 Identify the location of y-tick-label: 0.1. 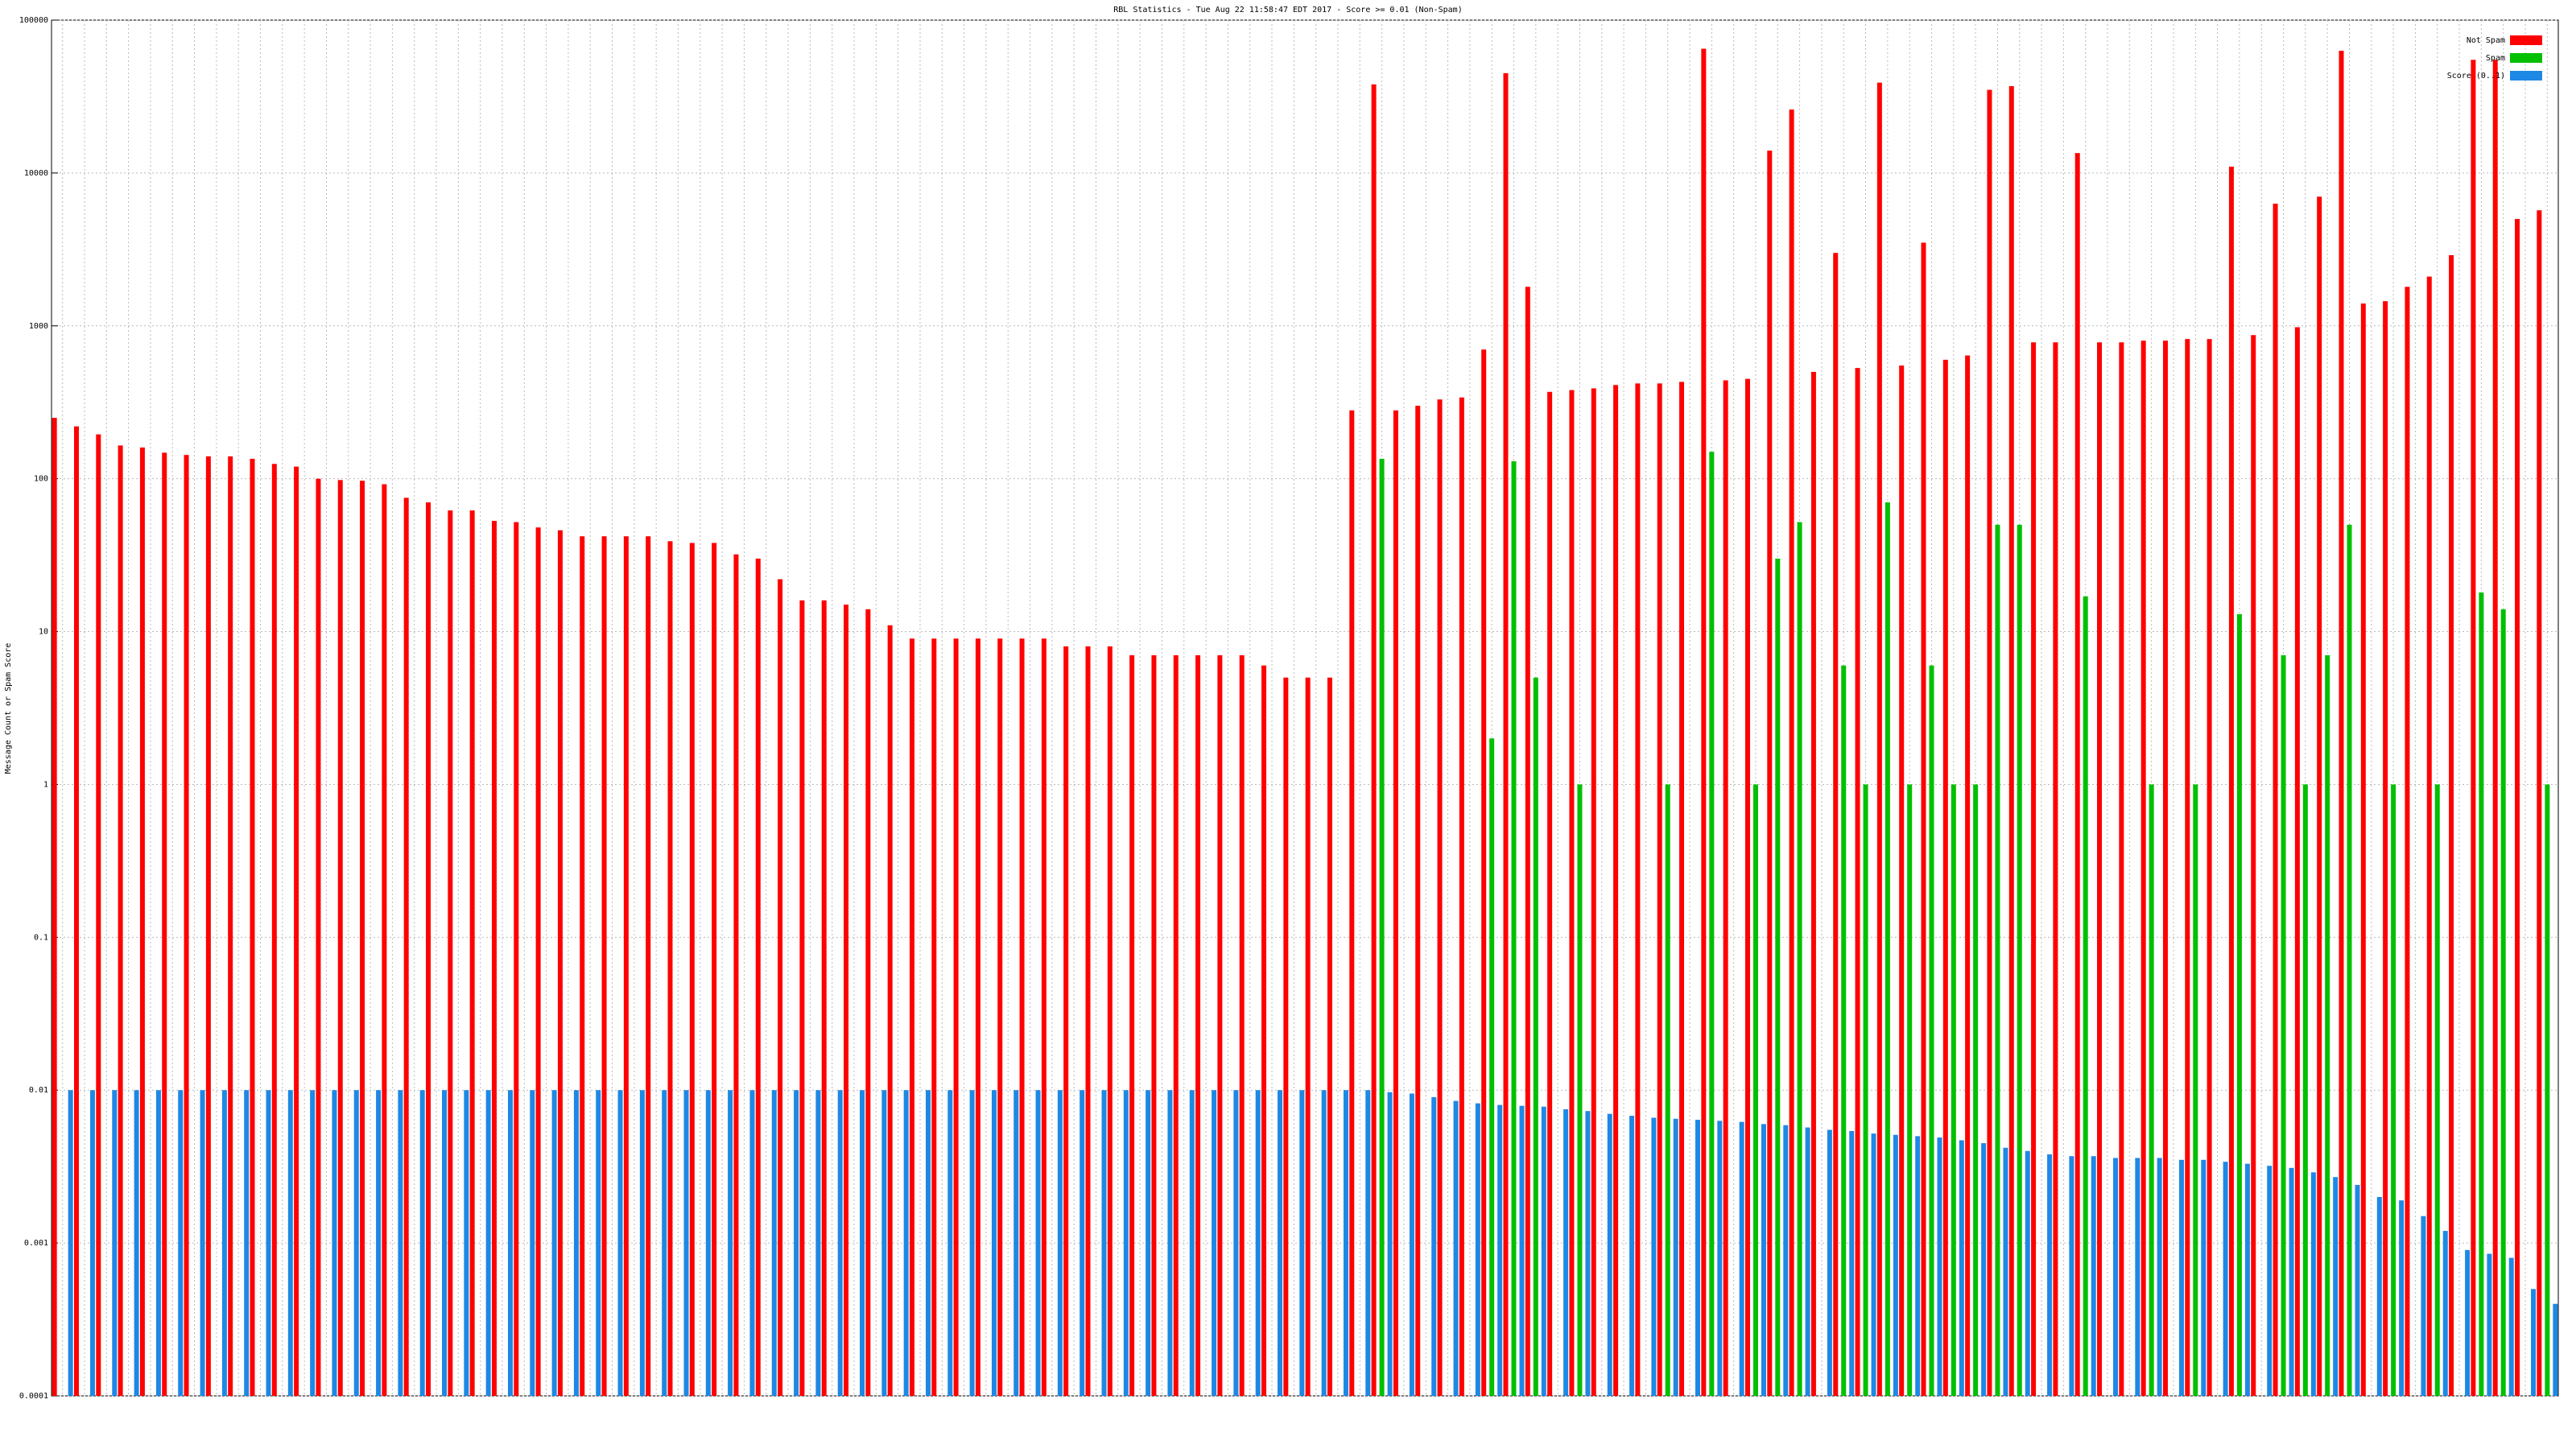
(41, 937).